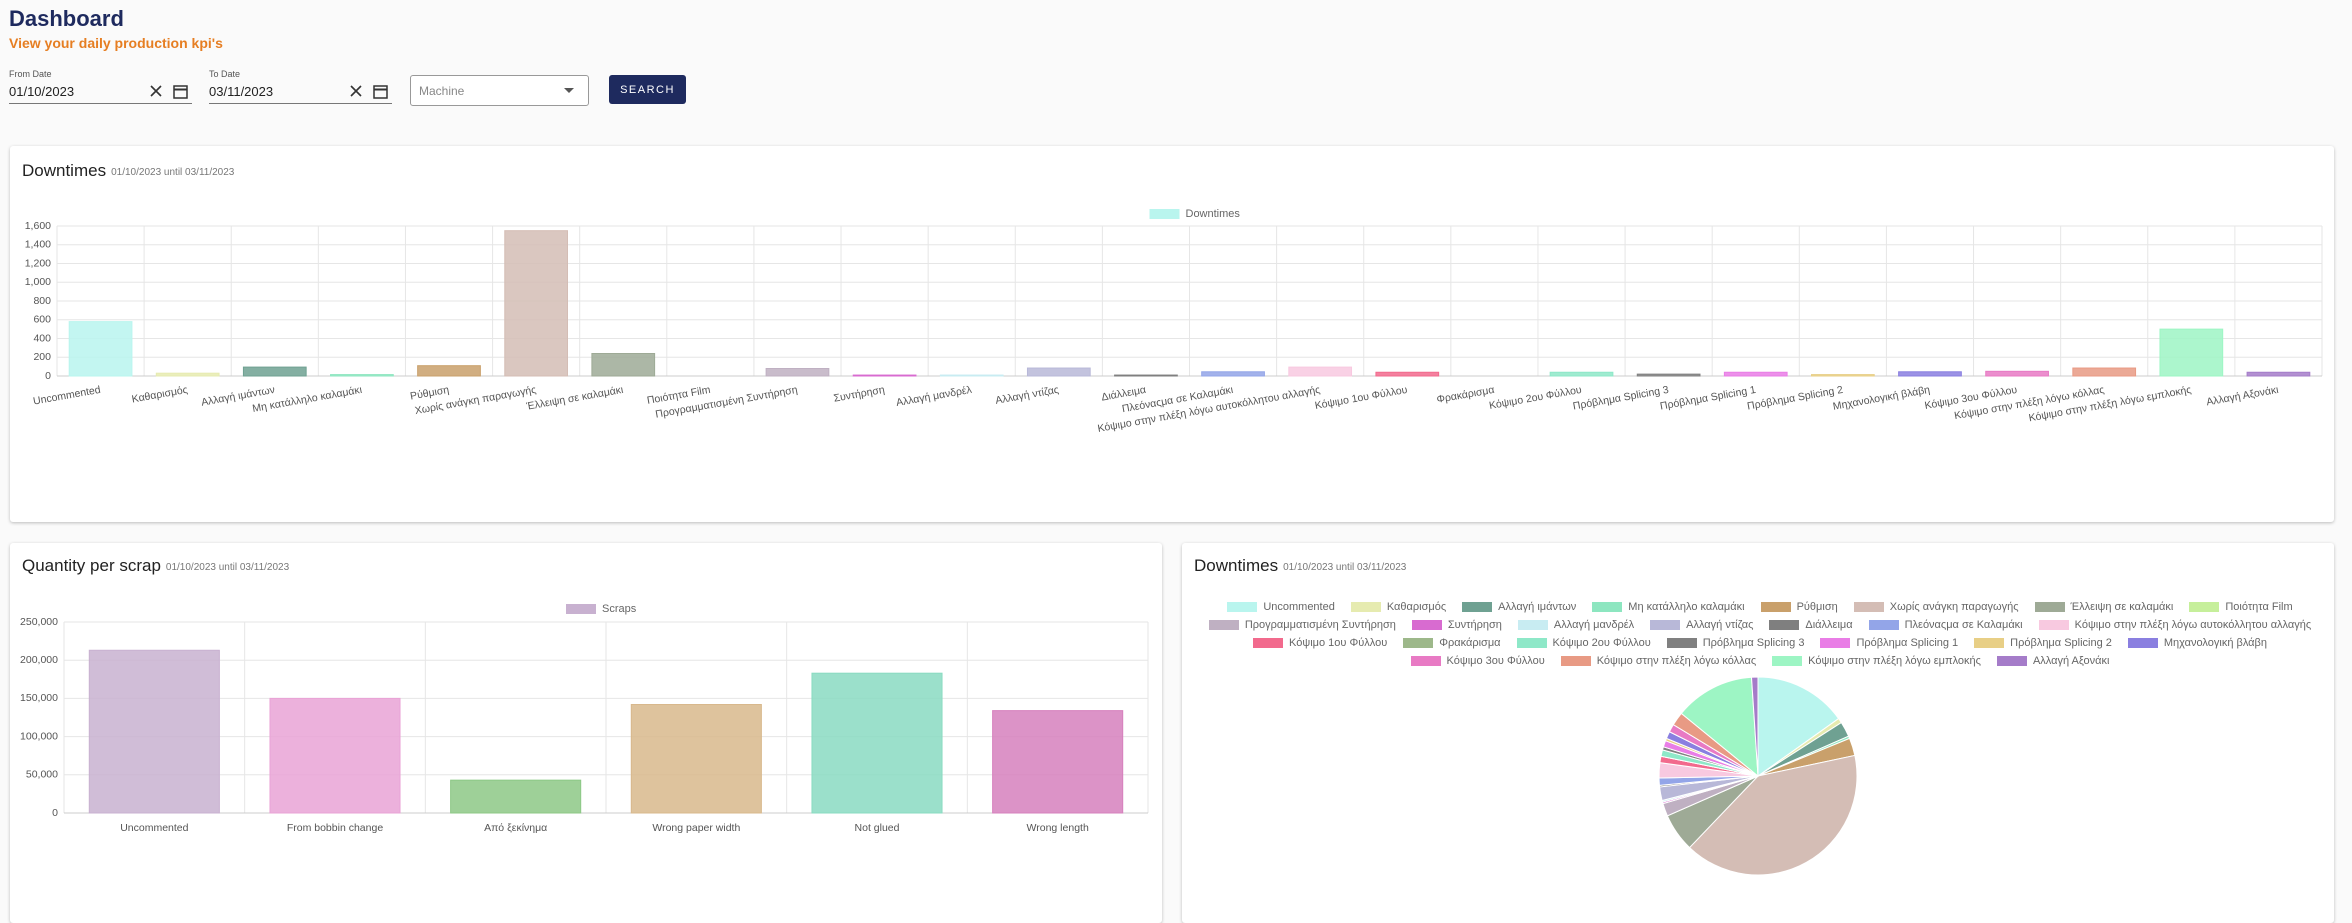 The image size is (2352, 923). Describe the element at coordinates (170, 92) in the screenshot. I see `from-icons` at that location.